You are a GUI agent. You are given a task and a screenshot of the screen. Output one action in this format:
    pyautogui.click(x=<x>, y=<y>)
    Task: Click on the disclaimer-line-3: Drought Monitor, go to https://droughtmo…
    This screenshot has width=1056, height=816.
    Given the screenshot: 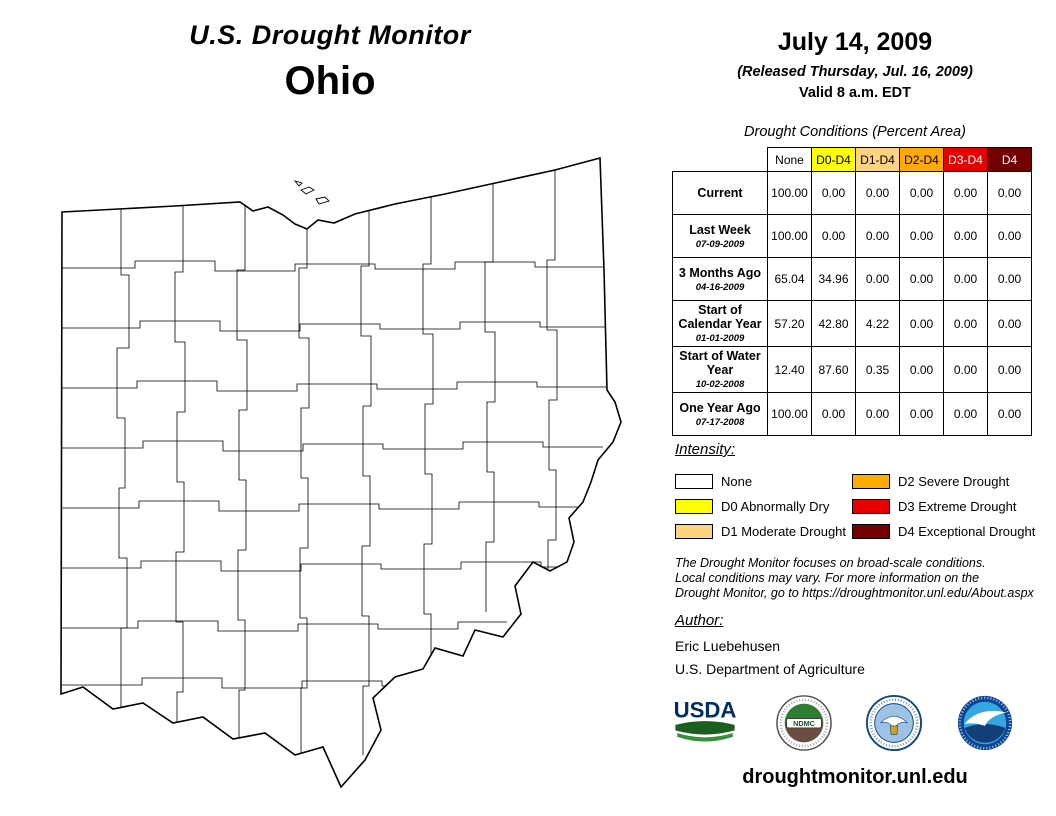 What is the action you would take?
    pyautogui.click(x=854, y=593)
    